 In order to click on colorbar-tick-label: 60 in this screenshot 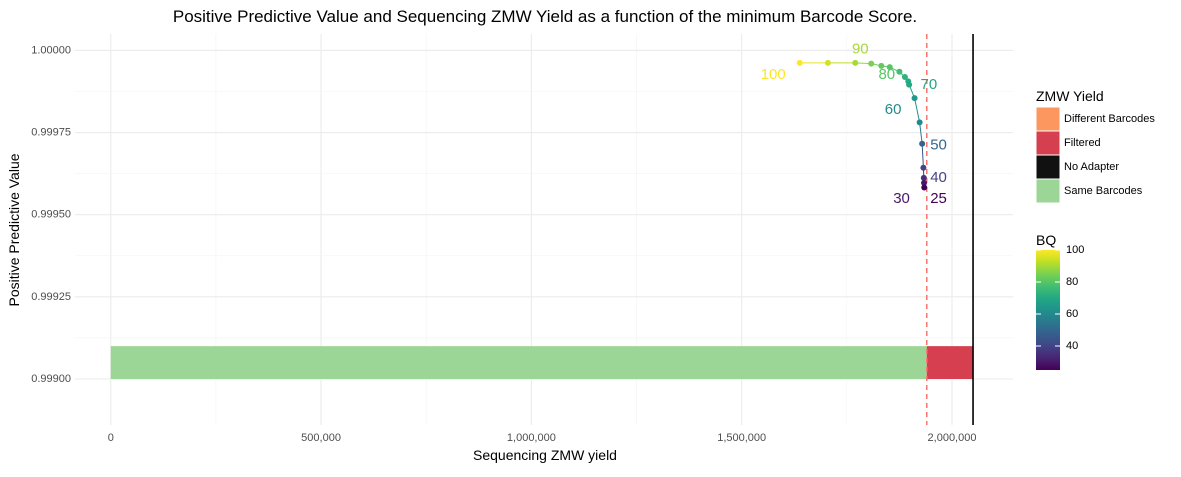, I will do `click(1072, 314)`.